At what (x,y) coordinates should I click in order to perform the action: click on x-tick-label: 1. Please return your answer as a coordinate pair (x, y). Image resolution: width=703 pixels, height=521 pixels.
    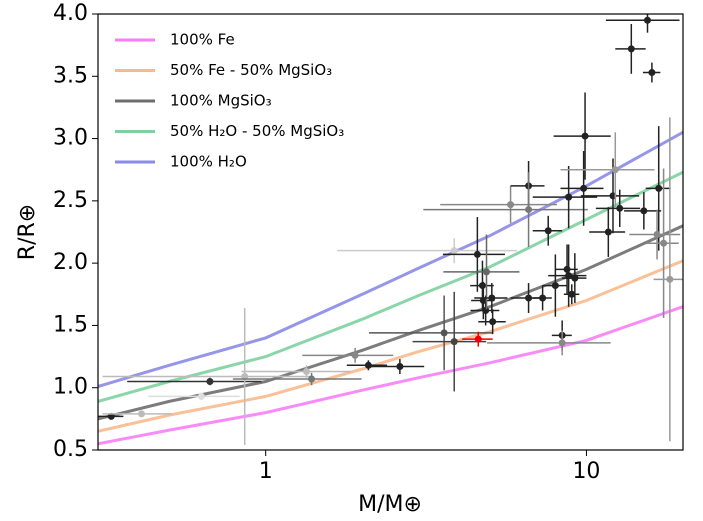
    Looking at the image, I should click on (266, 471).